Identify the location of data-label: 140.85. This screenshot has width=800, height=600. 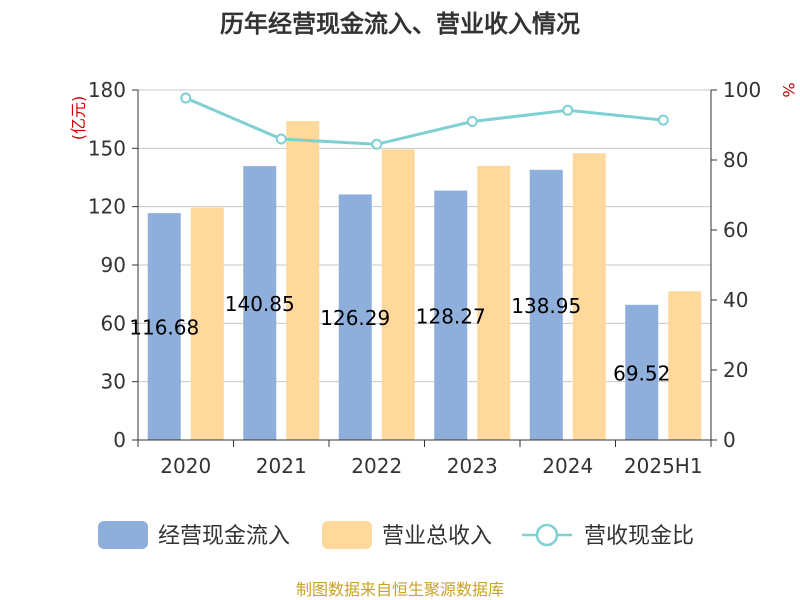
(260, 304).